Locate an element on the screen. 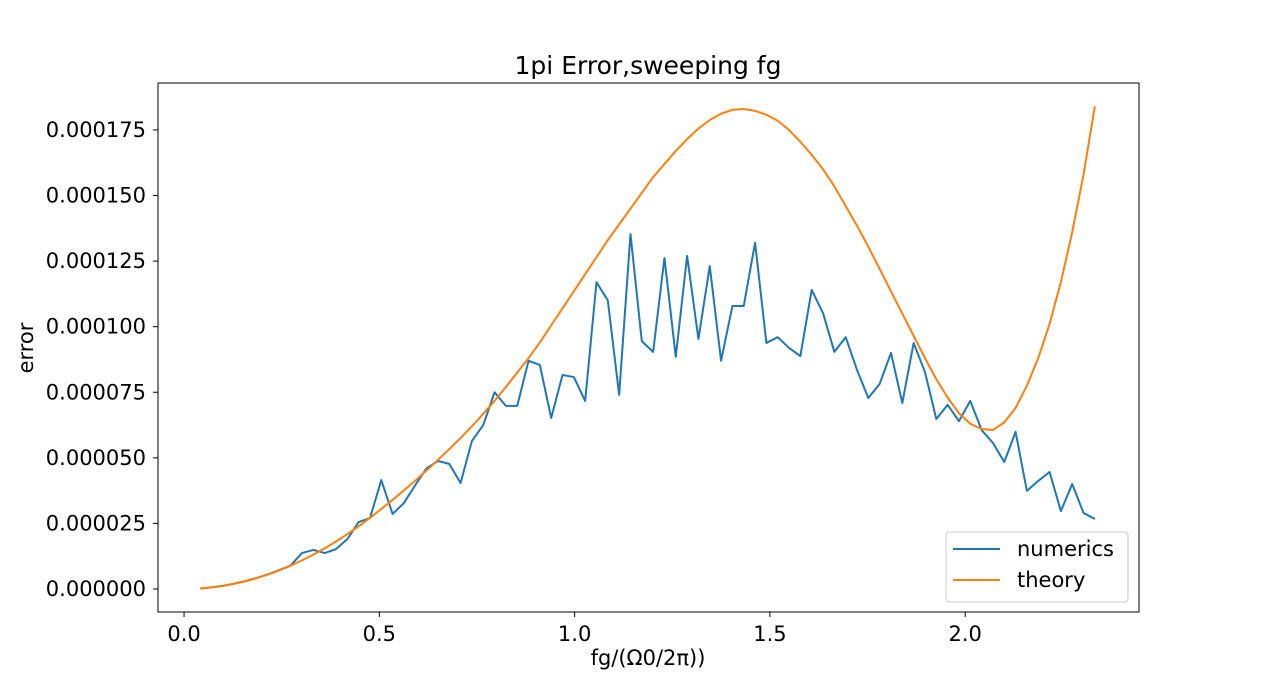  y-axis-label: error is located at coordinates (26, 347).